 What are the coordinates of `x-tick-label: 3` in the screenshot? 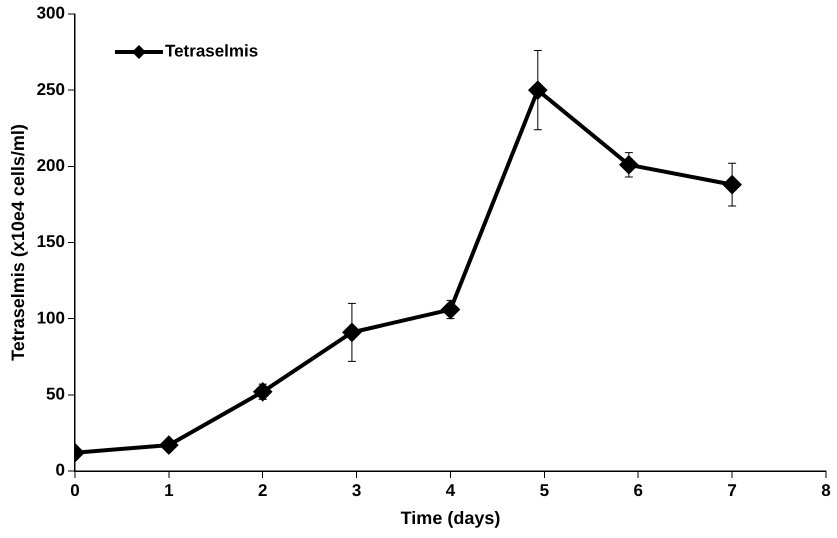 It's located at (357, 490).